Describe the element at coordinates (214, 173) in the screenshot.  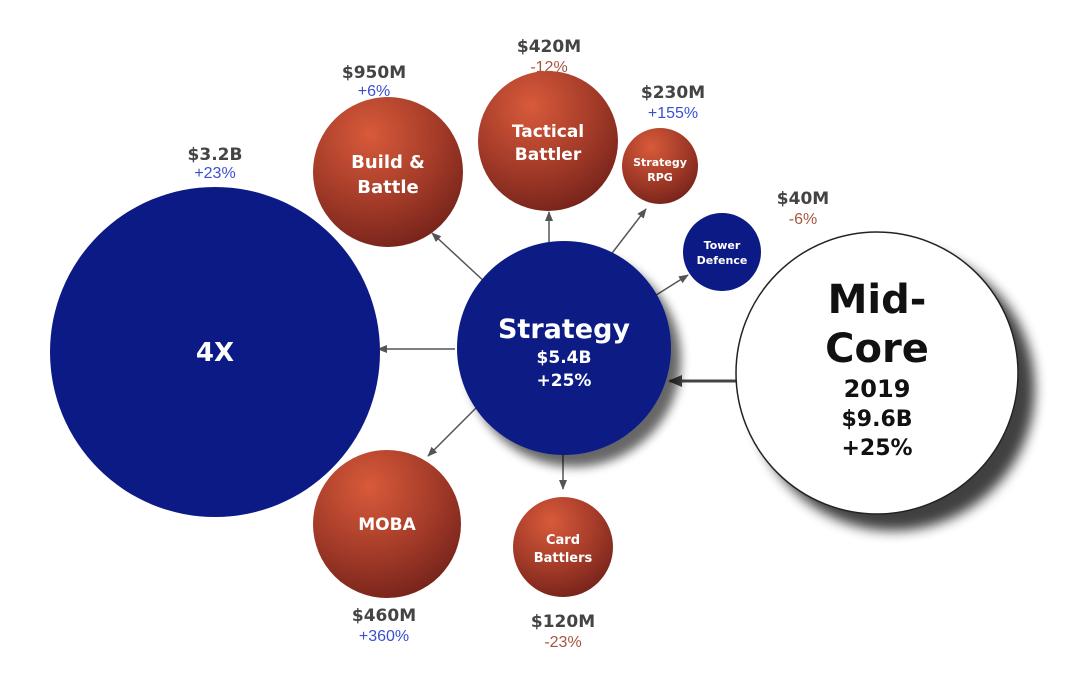
I see `change-4x: +23%` at that location.